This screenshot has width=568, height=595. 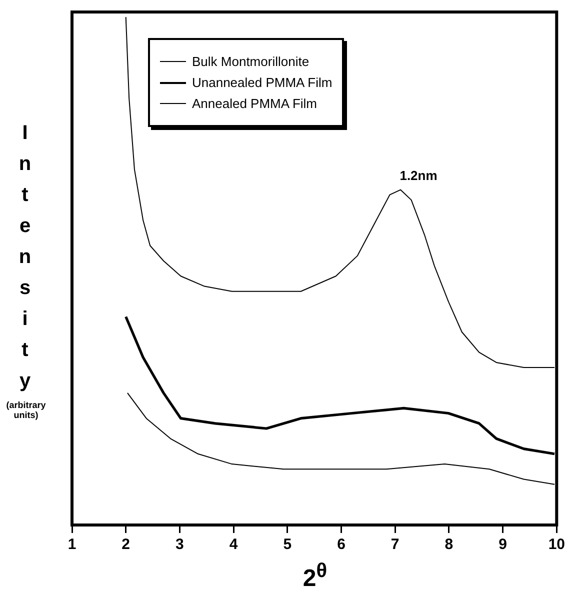 I want to click on legend-label: Annealed PMMA Film, so click(x=254, y=103).